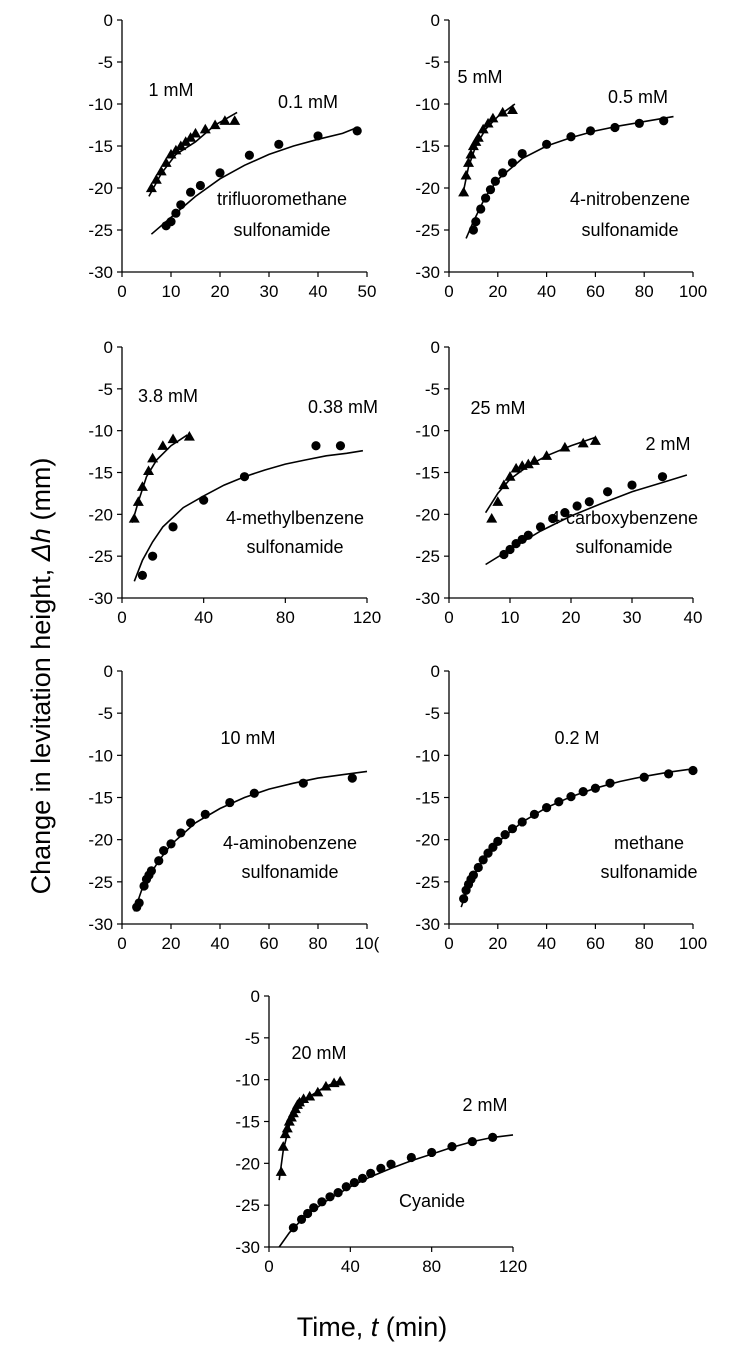  I want to click on x-axis-title-unit: (min), so click(412, 1327).